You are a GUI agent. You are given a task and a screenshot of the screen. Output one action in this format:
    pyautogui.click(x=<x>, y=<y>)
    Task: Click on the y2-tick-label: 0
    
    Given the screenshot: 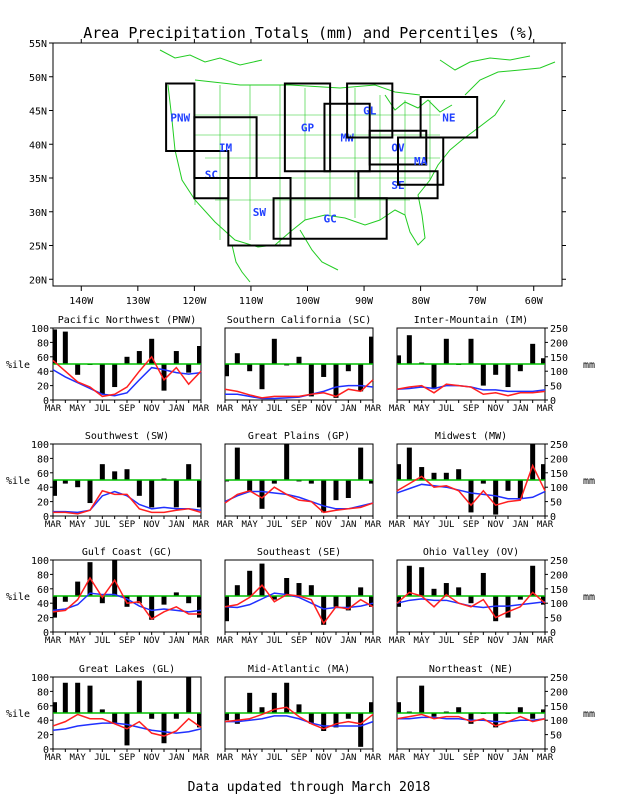 What is the action you would take?
    pyautogui.click(x=553, y=517)
    